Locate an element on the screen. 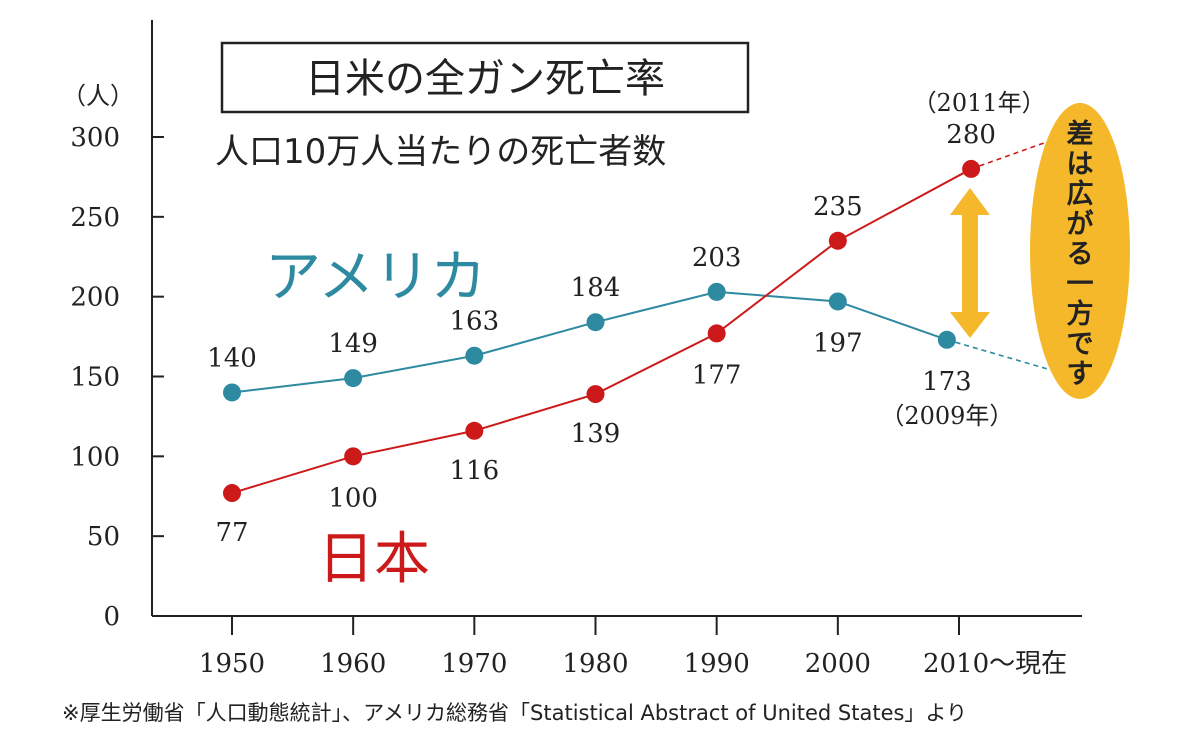 The height and width of the screenshot is (740, 1200). annotation-oval is located at coordinates (1080, 251).